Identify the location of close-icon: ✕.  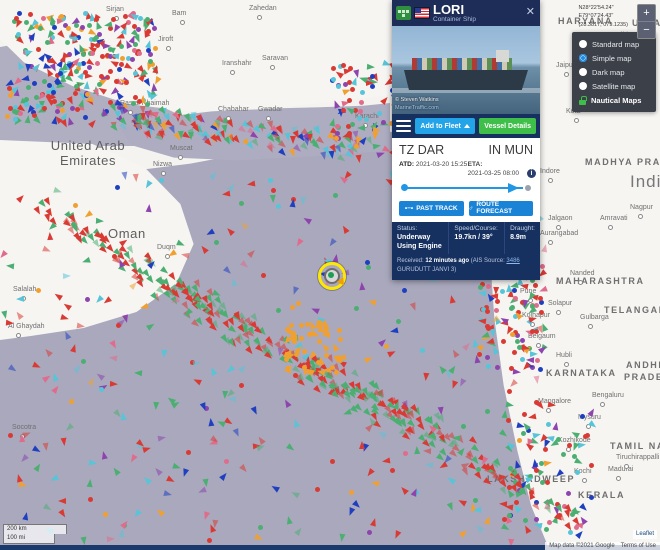
(530, 12).